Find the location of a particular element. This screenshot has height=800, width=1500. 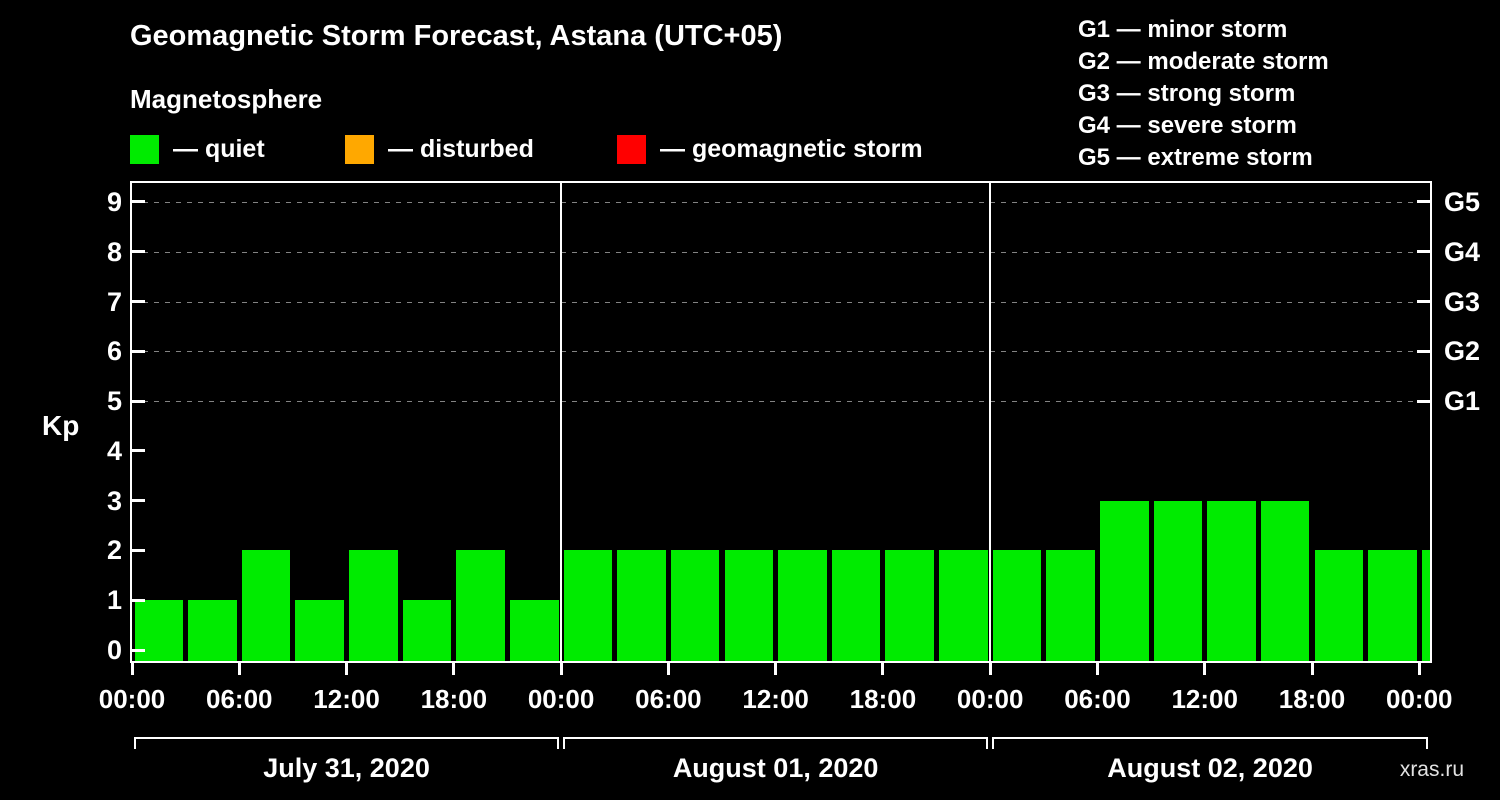

g2-legend-line: G2 — moderate storm is located at coordinates (1203, 61).